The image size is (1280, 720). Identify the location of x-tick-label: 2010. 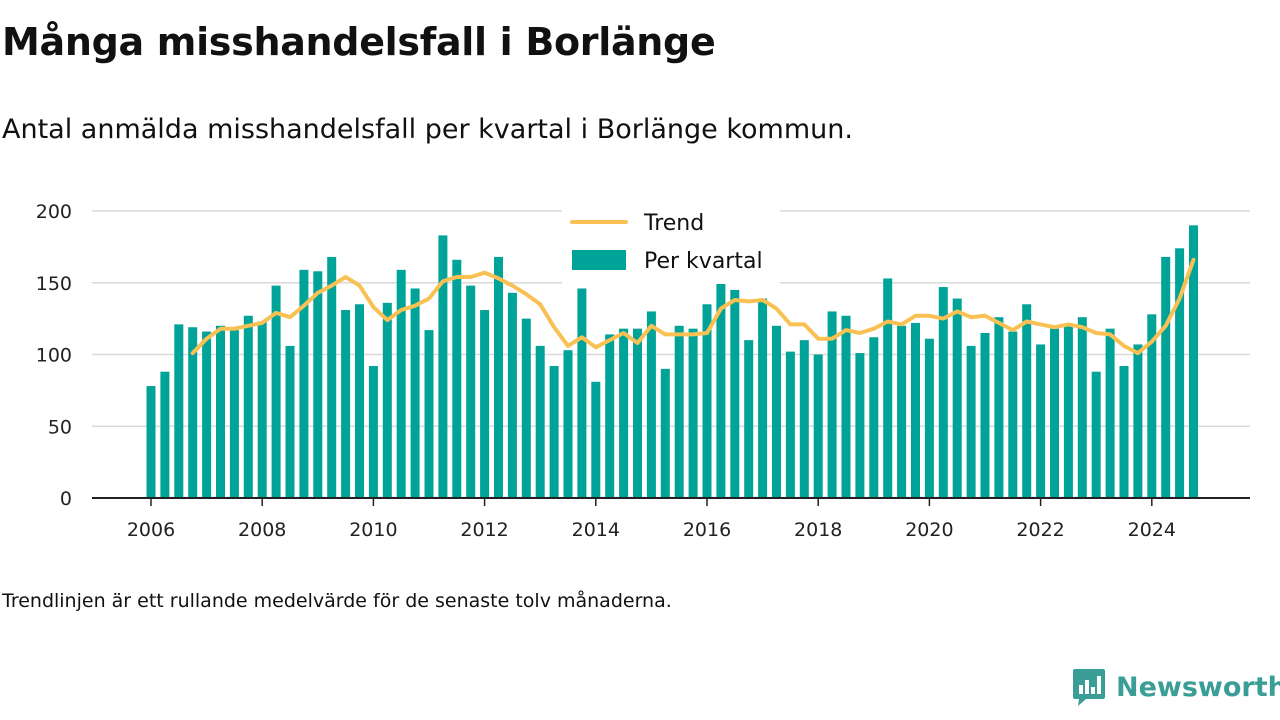
(373, 530).